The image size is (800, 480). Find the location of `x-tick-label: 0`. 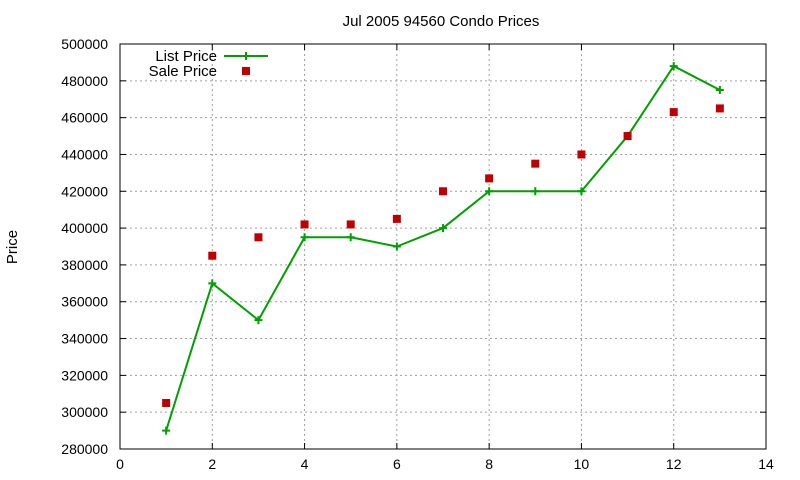

x-tick-label: 0 is located at coordinates (120, 464).